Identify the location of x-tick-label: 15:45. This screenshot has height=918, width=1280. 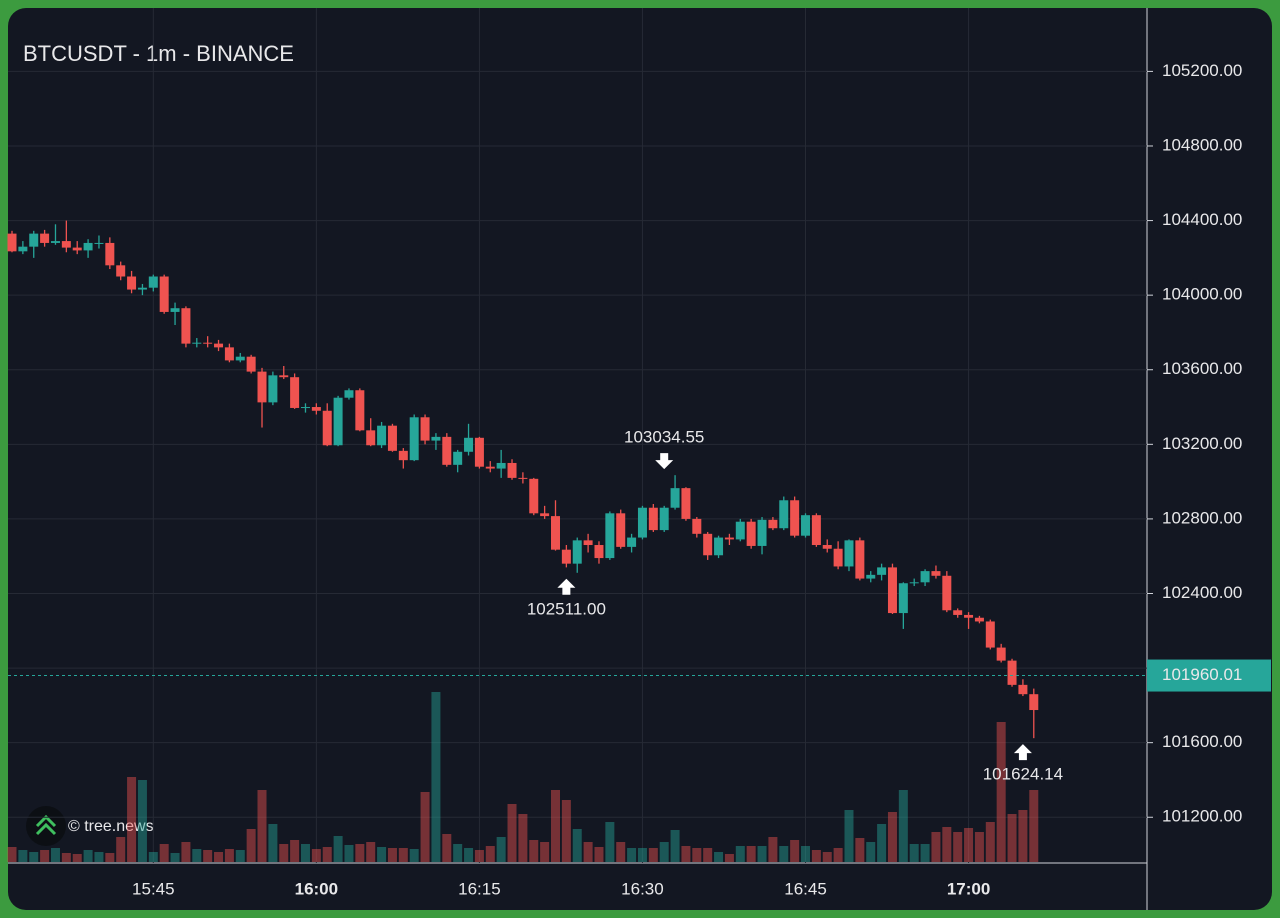
(153, 888).